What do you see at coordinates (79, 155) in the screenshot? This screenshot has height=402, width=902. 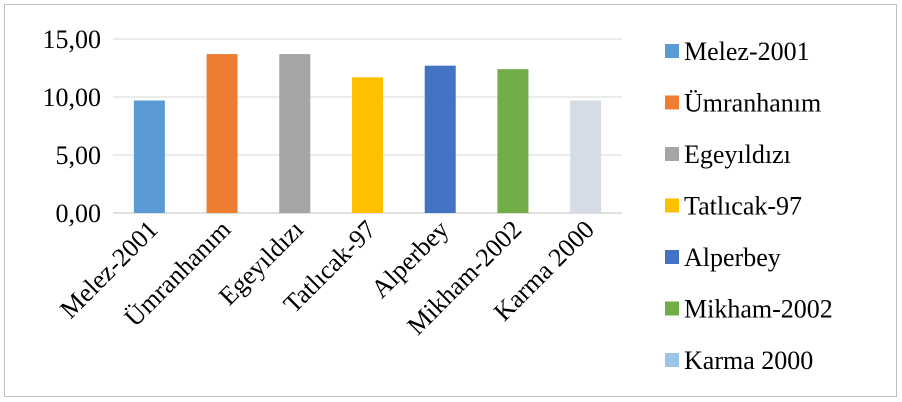 I see `y-tick-label: 5,00` at bounding box center [79, 155].